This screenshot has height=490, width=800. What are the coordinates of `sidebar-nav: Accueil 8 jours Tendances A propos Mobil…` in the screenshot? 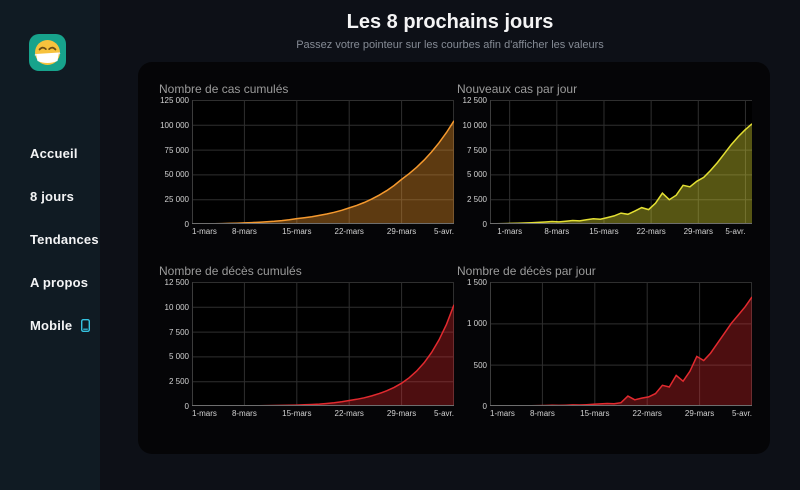 It's located at (64, 253).